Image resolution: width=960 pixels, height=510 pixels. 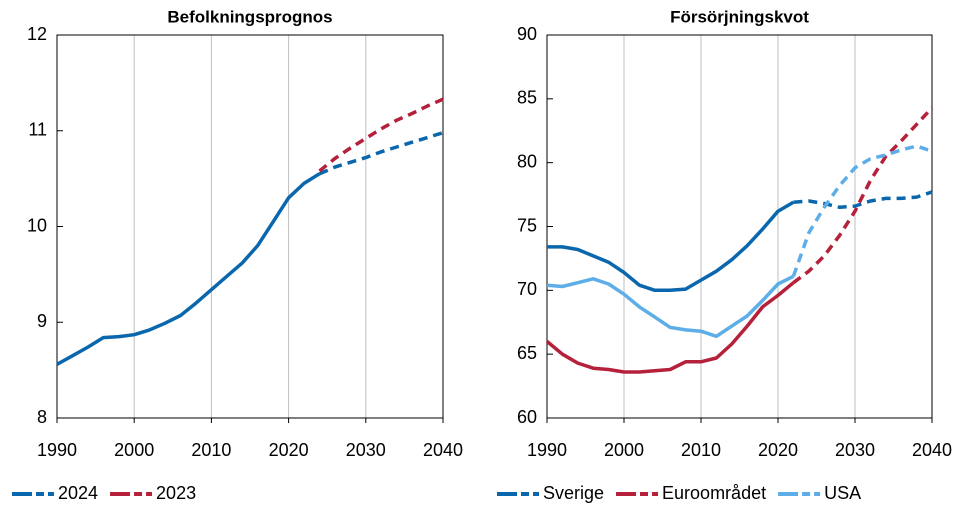 What do you see at coordinates (176, 493) in the screenshot?
I see `legend-label: 2023` at bounding box center [176, 493].